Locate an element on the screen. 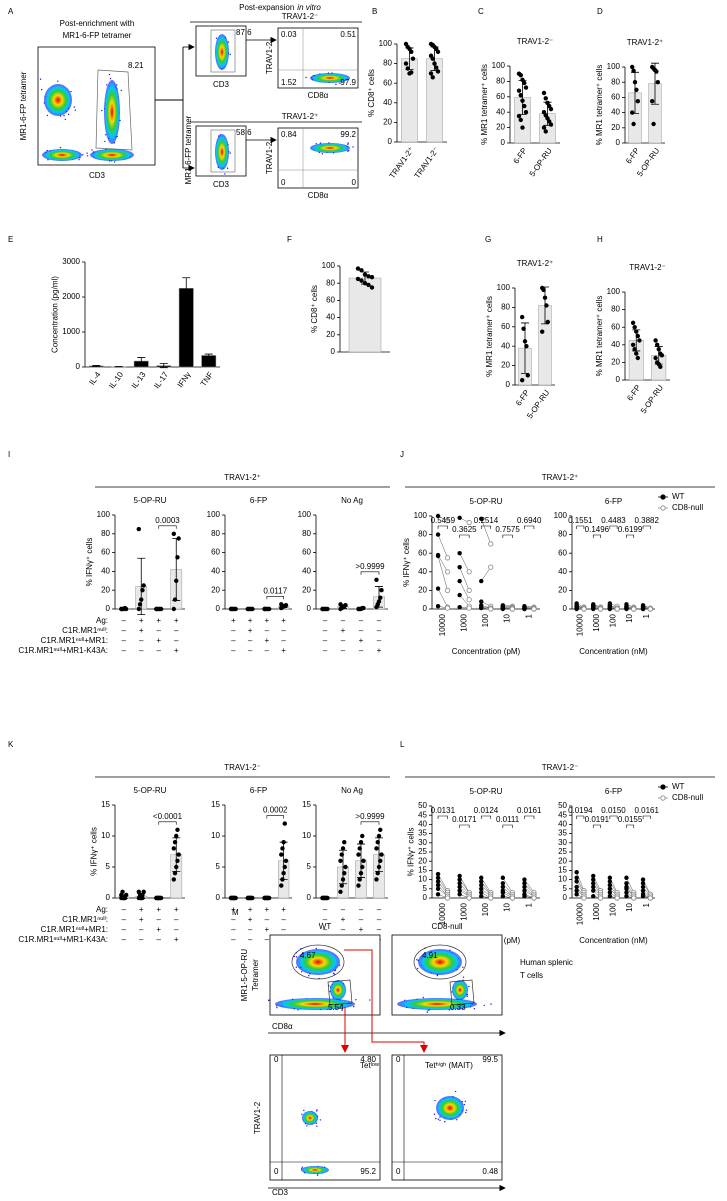 The width and height of the screenshot is (727, 1201). row-label: C1R.MR1ⁿᵘˡˡ: is located at coordinates (85, 630).